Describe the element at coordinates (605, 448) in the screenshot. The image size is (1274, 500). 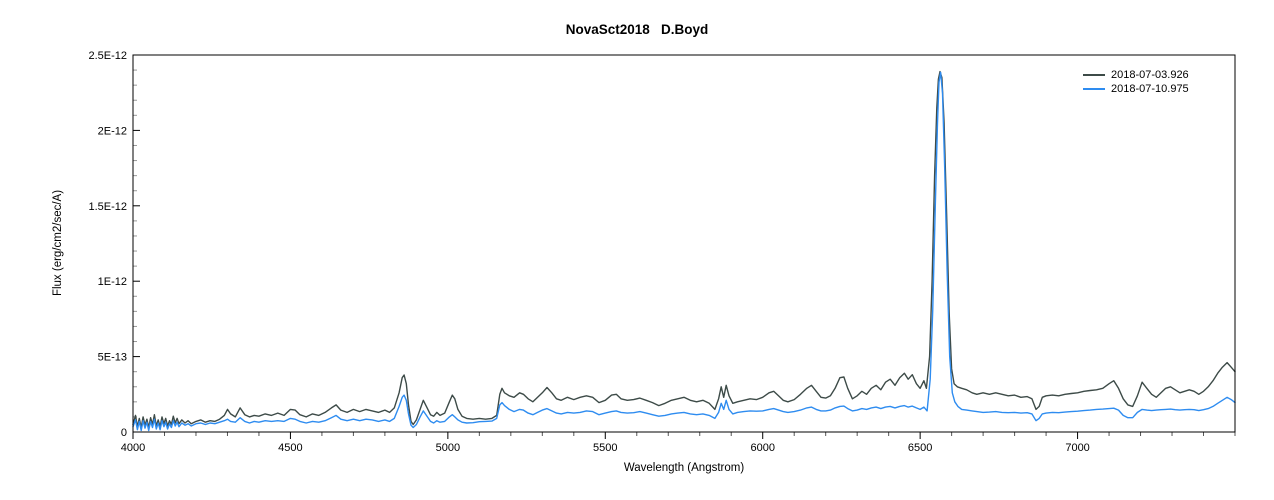
I see `x-tick-label: 5500` at that location.